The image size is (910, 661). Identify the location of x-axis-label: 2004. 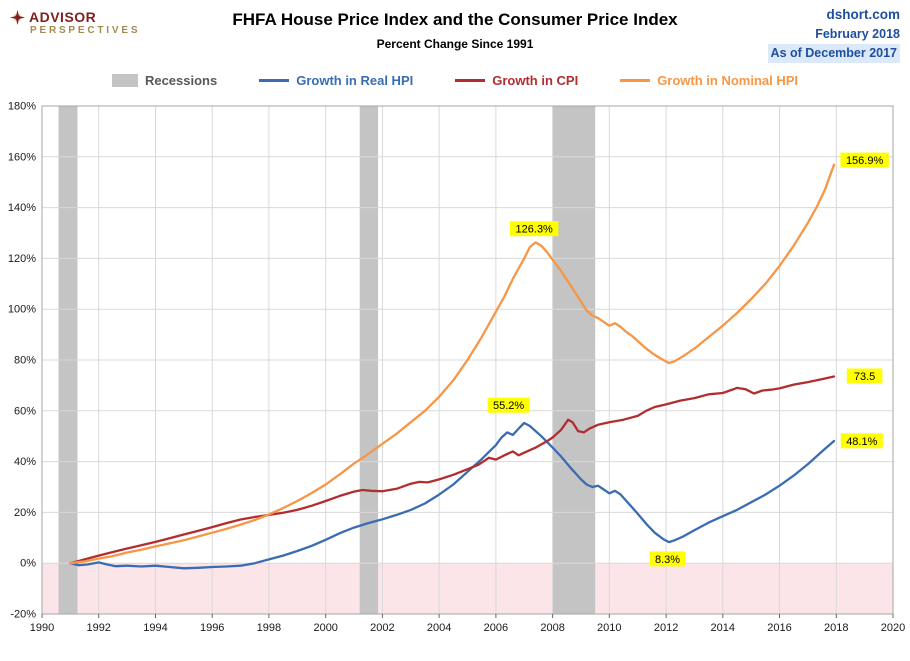
(439, 628).